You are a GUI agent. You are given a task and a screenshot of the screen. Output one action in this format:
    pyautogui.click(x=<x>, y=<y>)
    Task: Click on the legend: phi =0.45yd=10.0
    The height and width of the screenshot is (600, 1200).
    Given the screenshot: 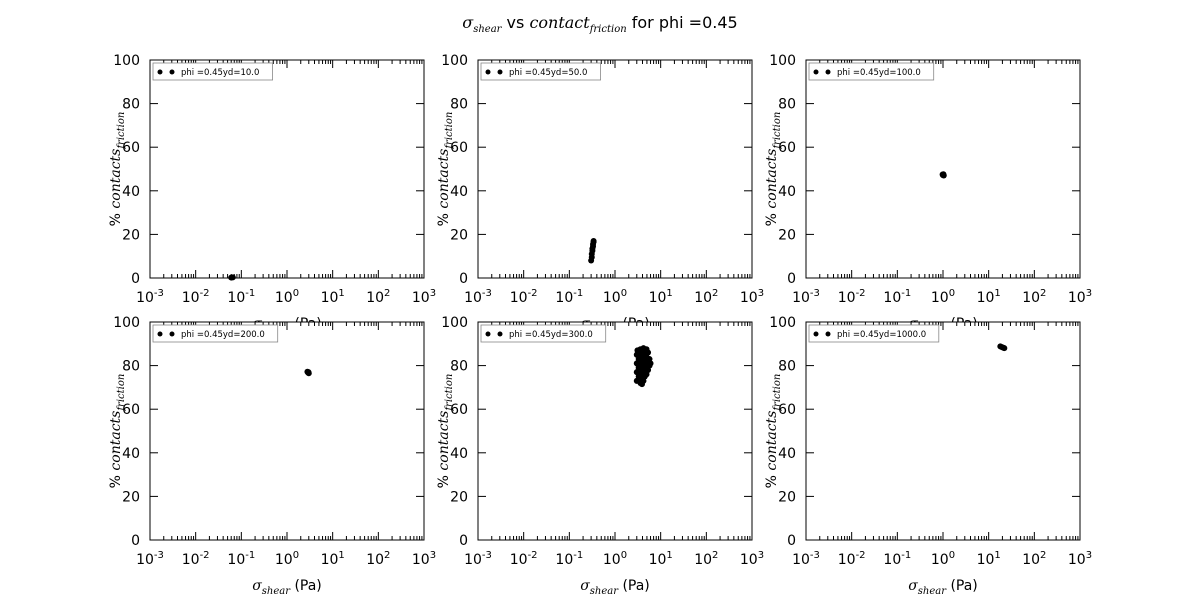 What is the action you would take?
    pyautogui.click(x=212, y=71)
    